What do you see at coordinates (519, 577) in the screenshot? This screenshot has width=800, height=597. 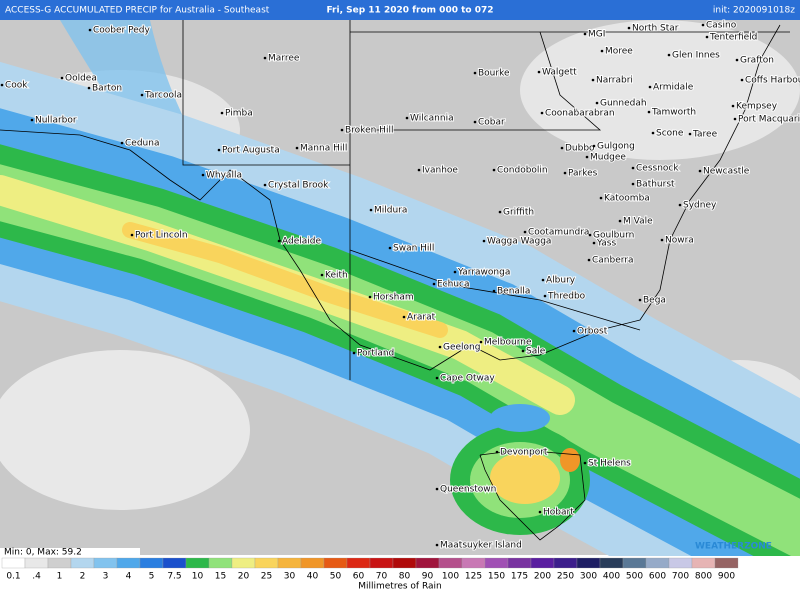 I see `legend-label: 175` at bounding box center [519, 577].